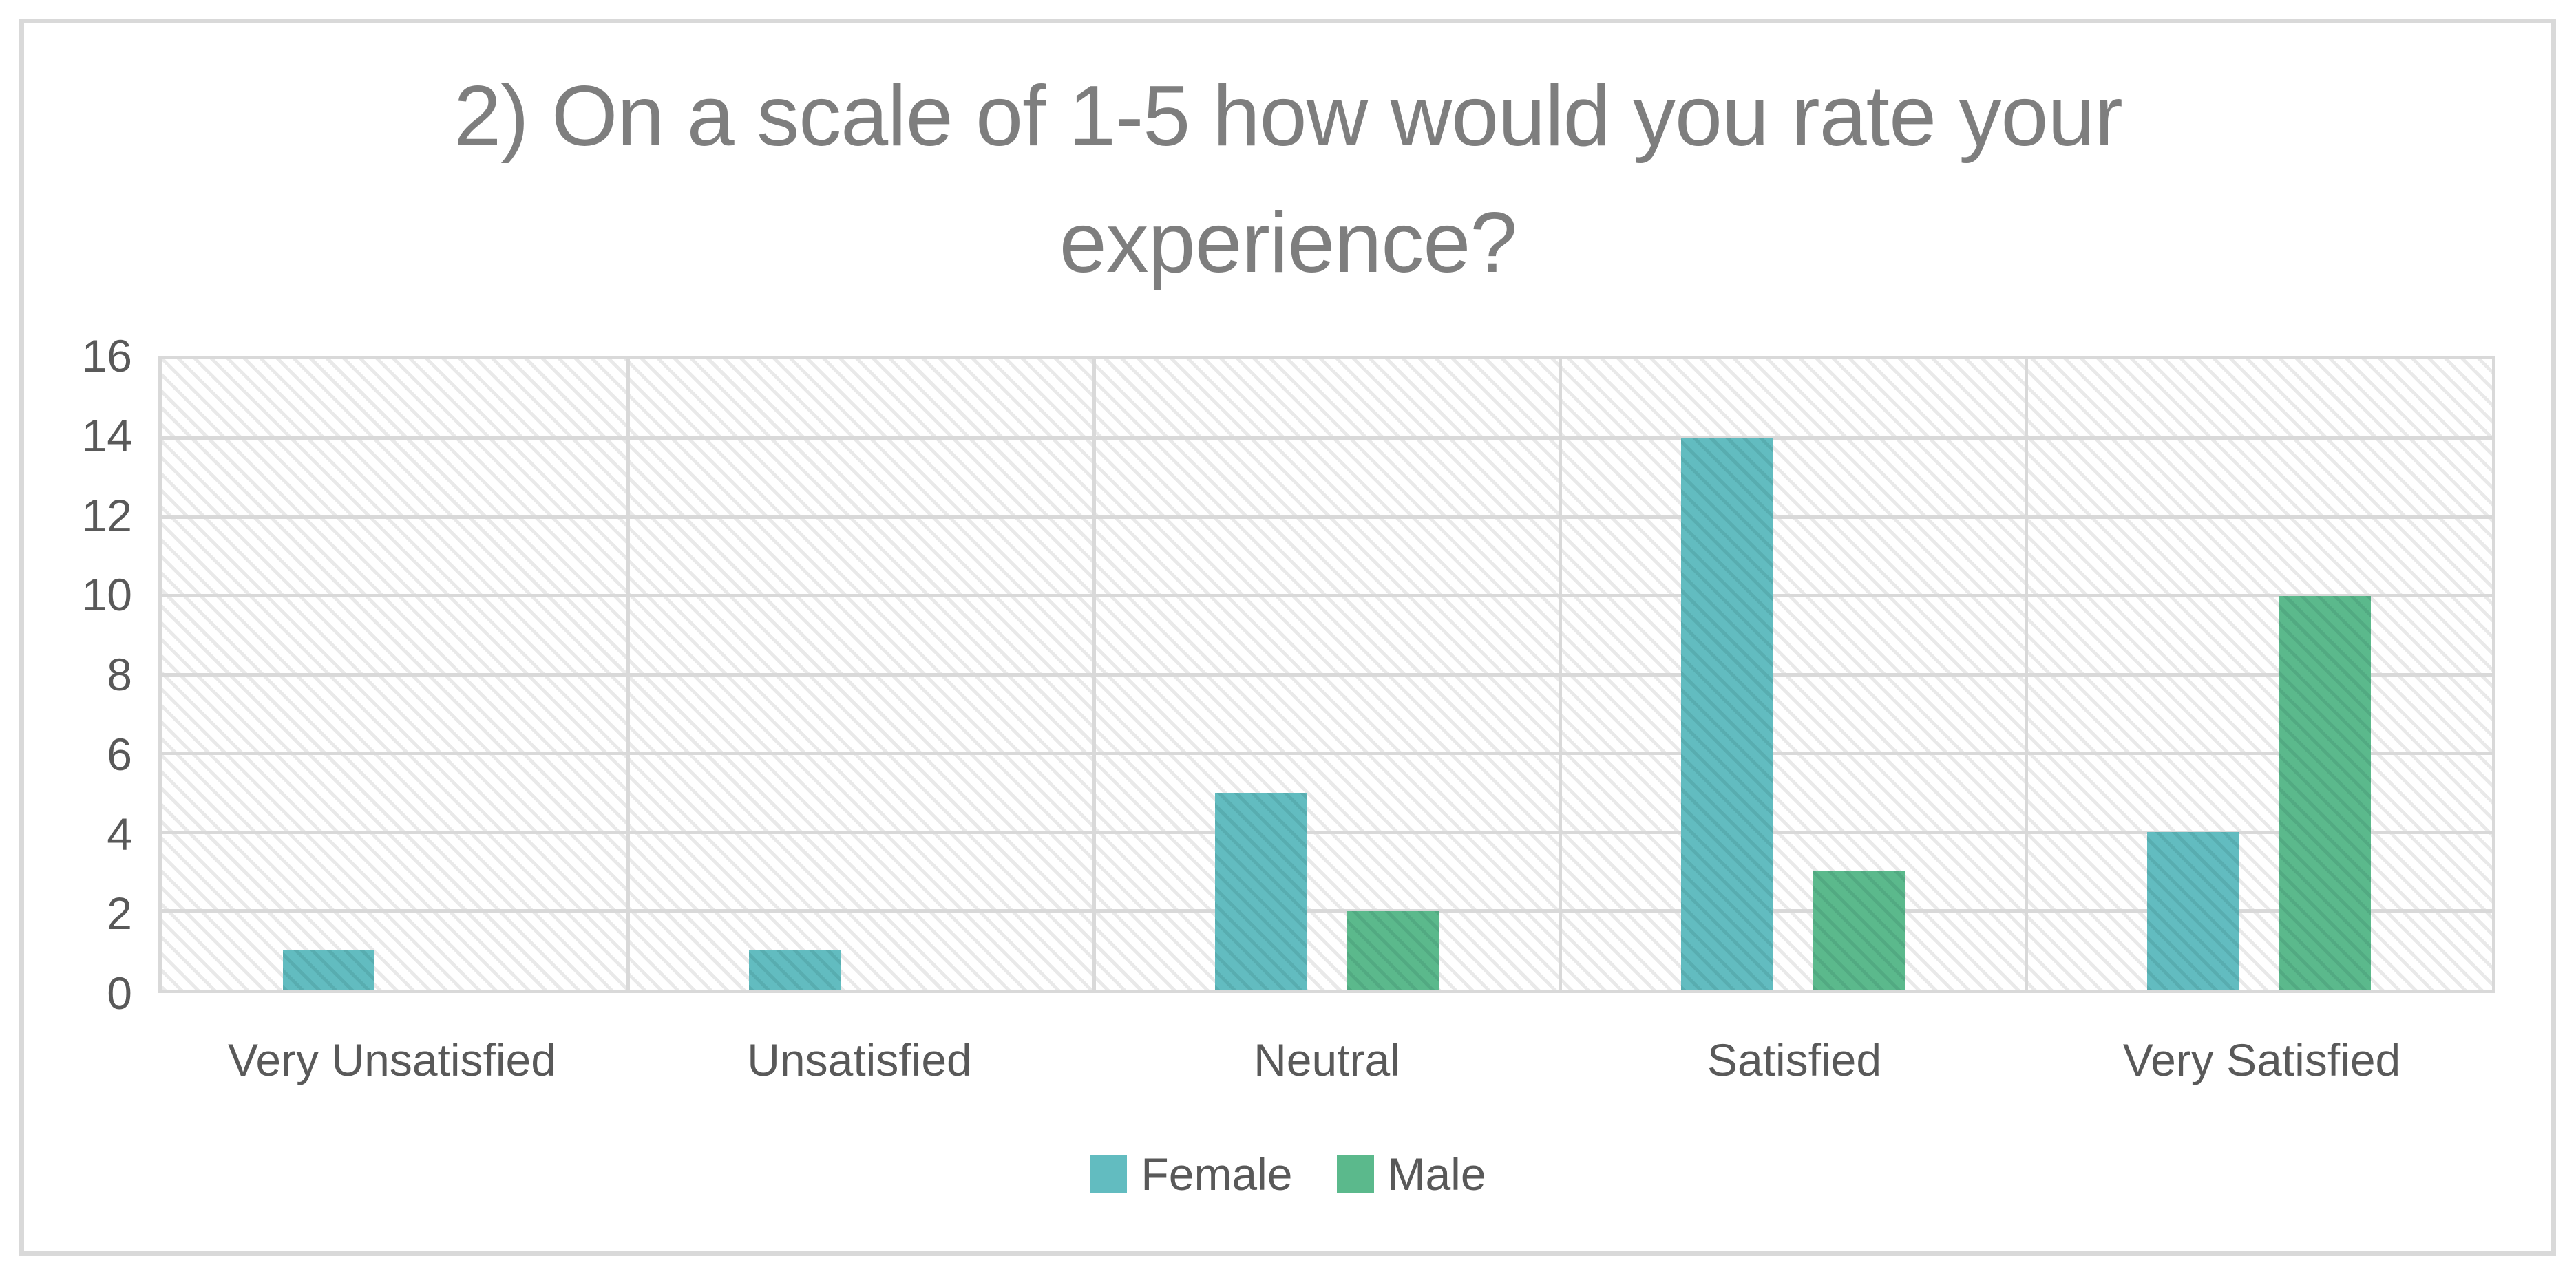 The height and width of the screenshot is (1278, 2576). Describe the element at coordinates (120, 913) in the screenshot. I see `y-axis-label: 2` at that location.